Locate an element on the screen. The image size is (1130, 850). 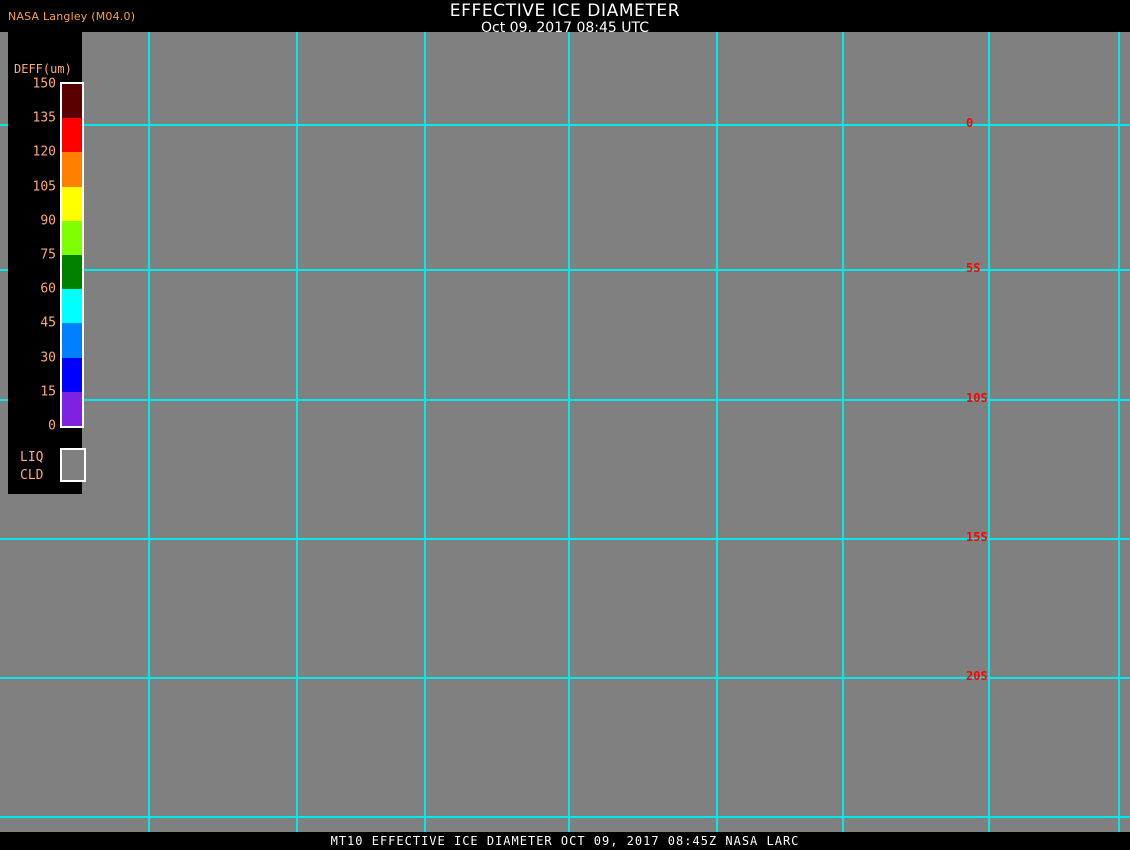
colorbar-tick-label: 105 is located at coordinates (44, 187).